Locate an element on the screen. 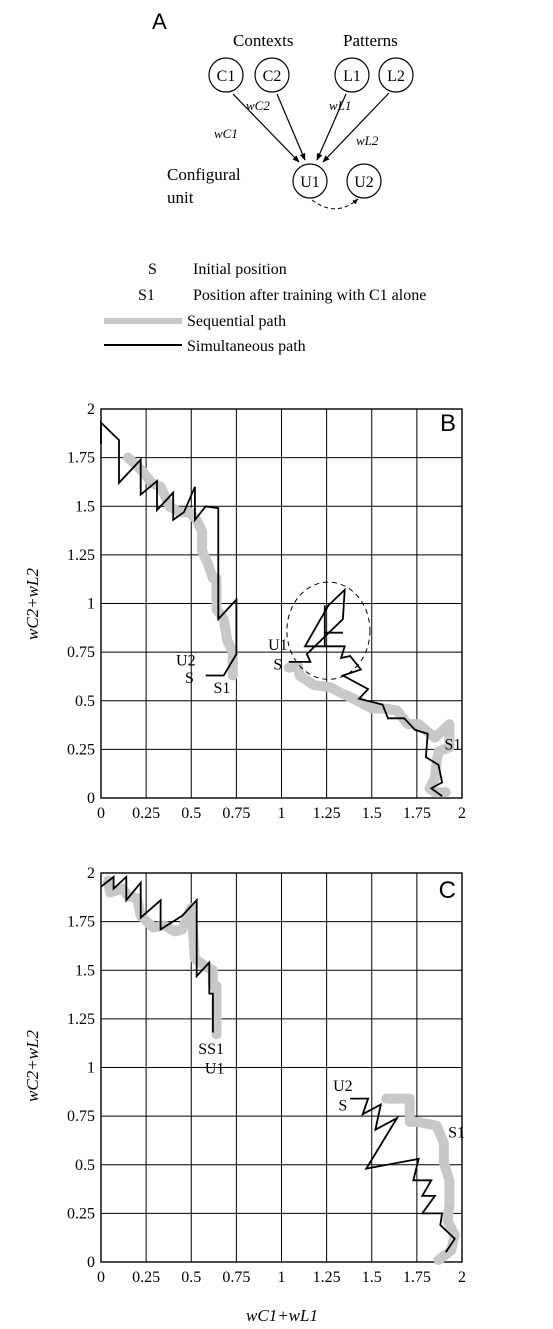 This screenshot has width=553, height=1329. panel-c-ytick-label: 1.75 is located at coordinates (81, 922).